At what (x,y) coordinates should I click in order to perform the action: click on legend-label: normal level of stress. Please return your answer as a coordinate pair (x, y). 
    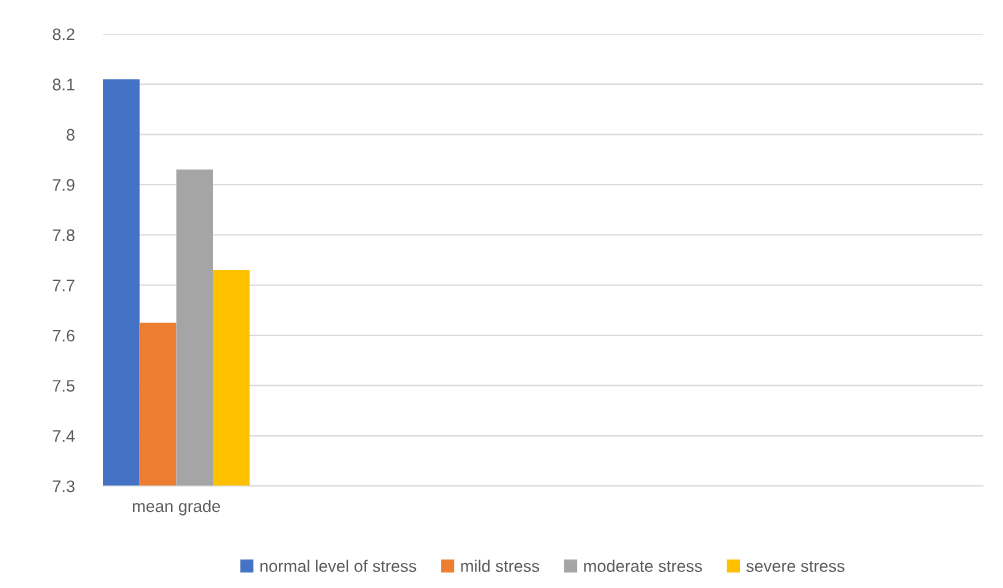
    Looking at the image, I should click on (338, 565).